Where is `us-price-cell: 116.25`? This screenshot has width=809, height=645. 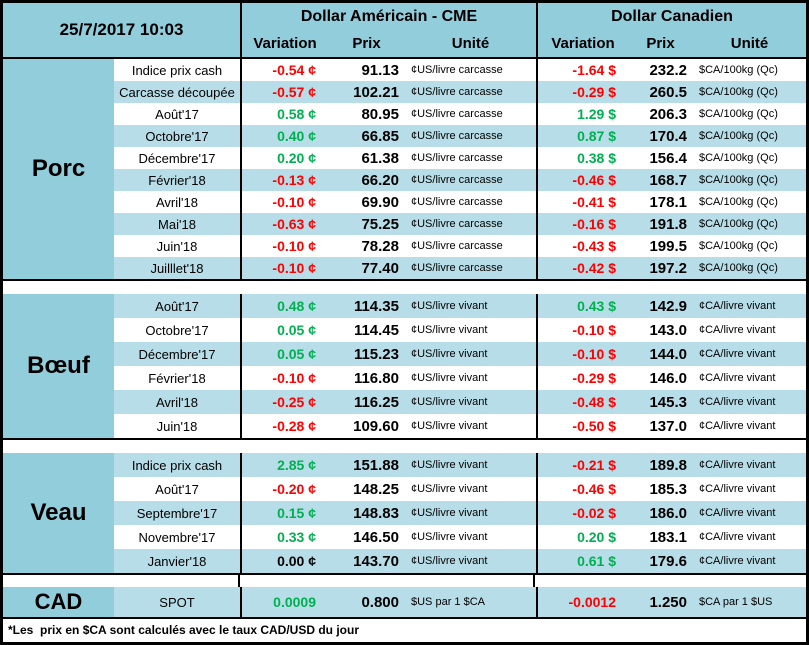 us-price-cell: 116.25 is located at coordinates (366, 402).